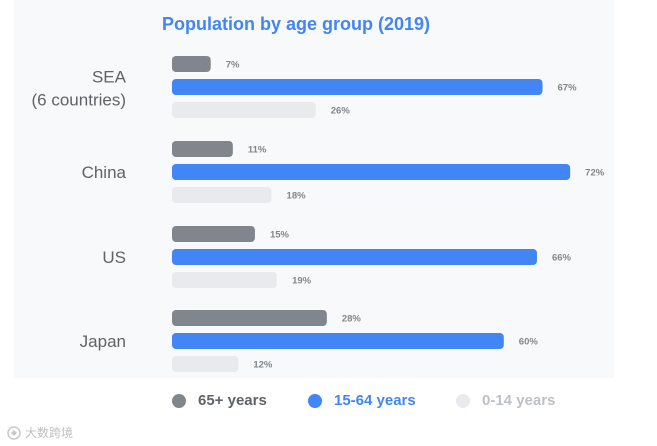 The height and width of the screenshot is (446, 657). What do you see at coordinates (341, 111) in the screenshot?
I see `data-label-0-2: 26%` at bounding box center [341, 111].